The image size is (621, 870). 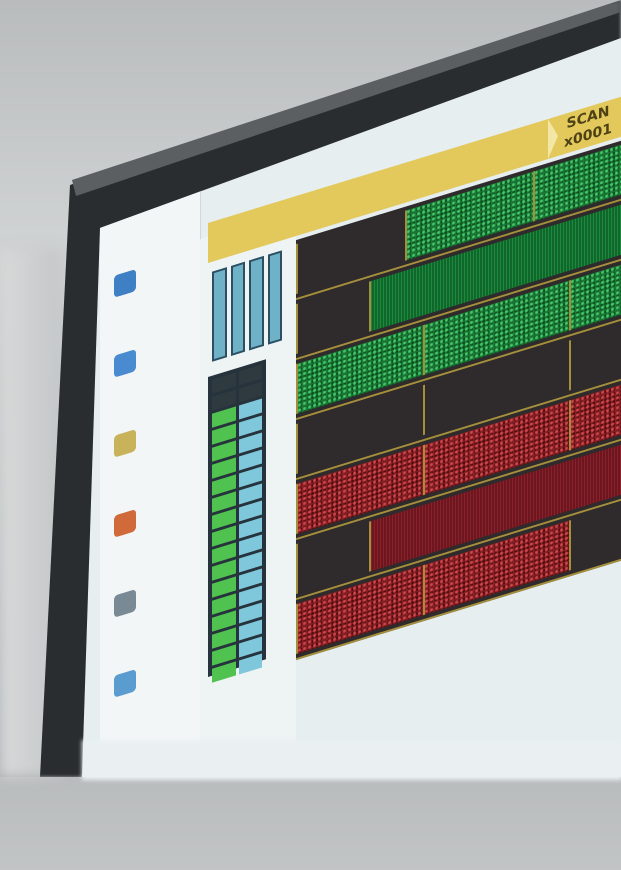 What do you see at coordinates (125, 283) in the screenshot?
I see `folder-icon` at bounding box center [125, 283].